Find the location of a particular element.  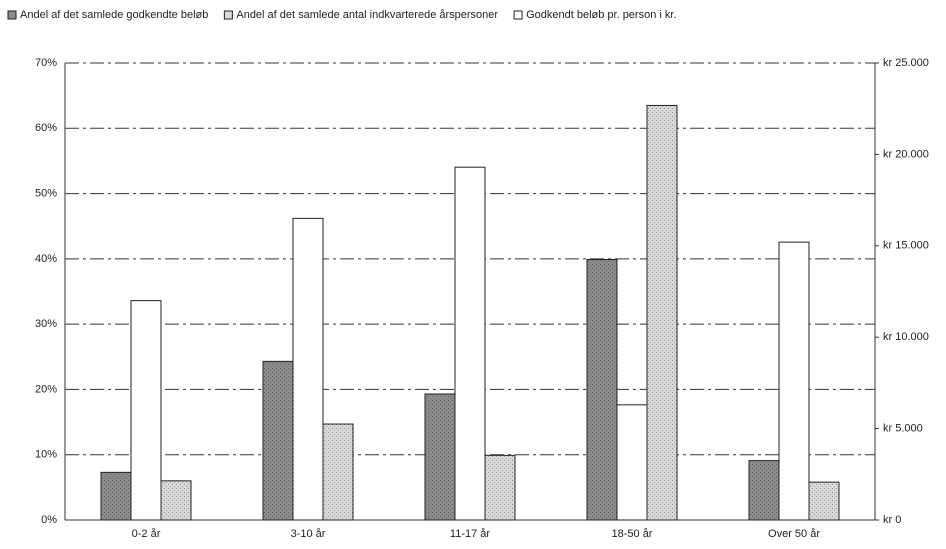

legend-label: Godkendt beløb pr. person i kr. is located at coordinates (601, 15).